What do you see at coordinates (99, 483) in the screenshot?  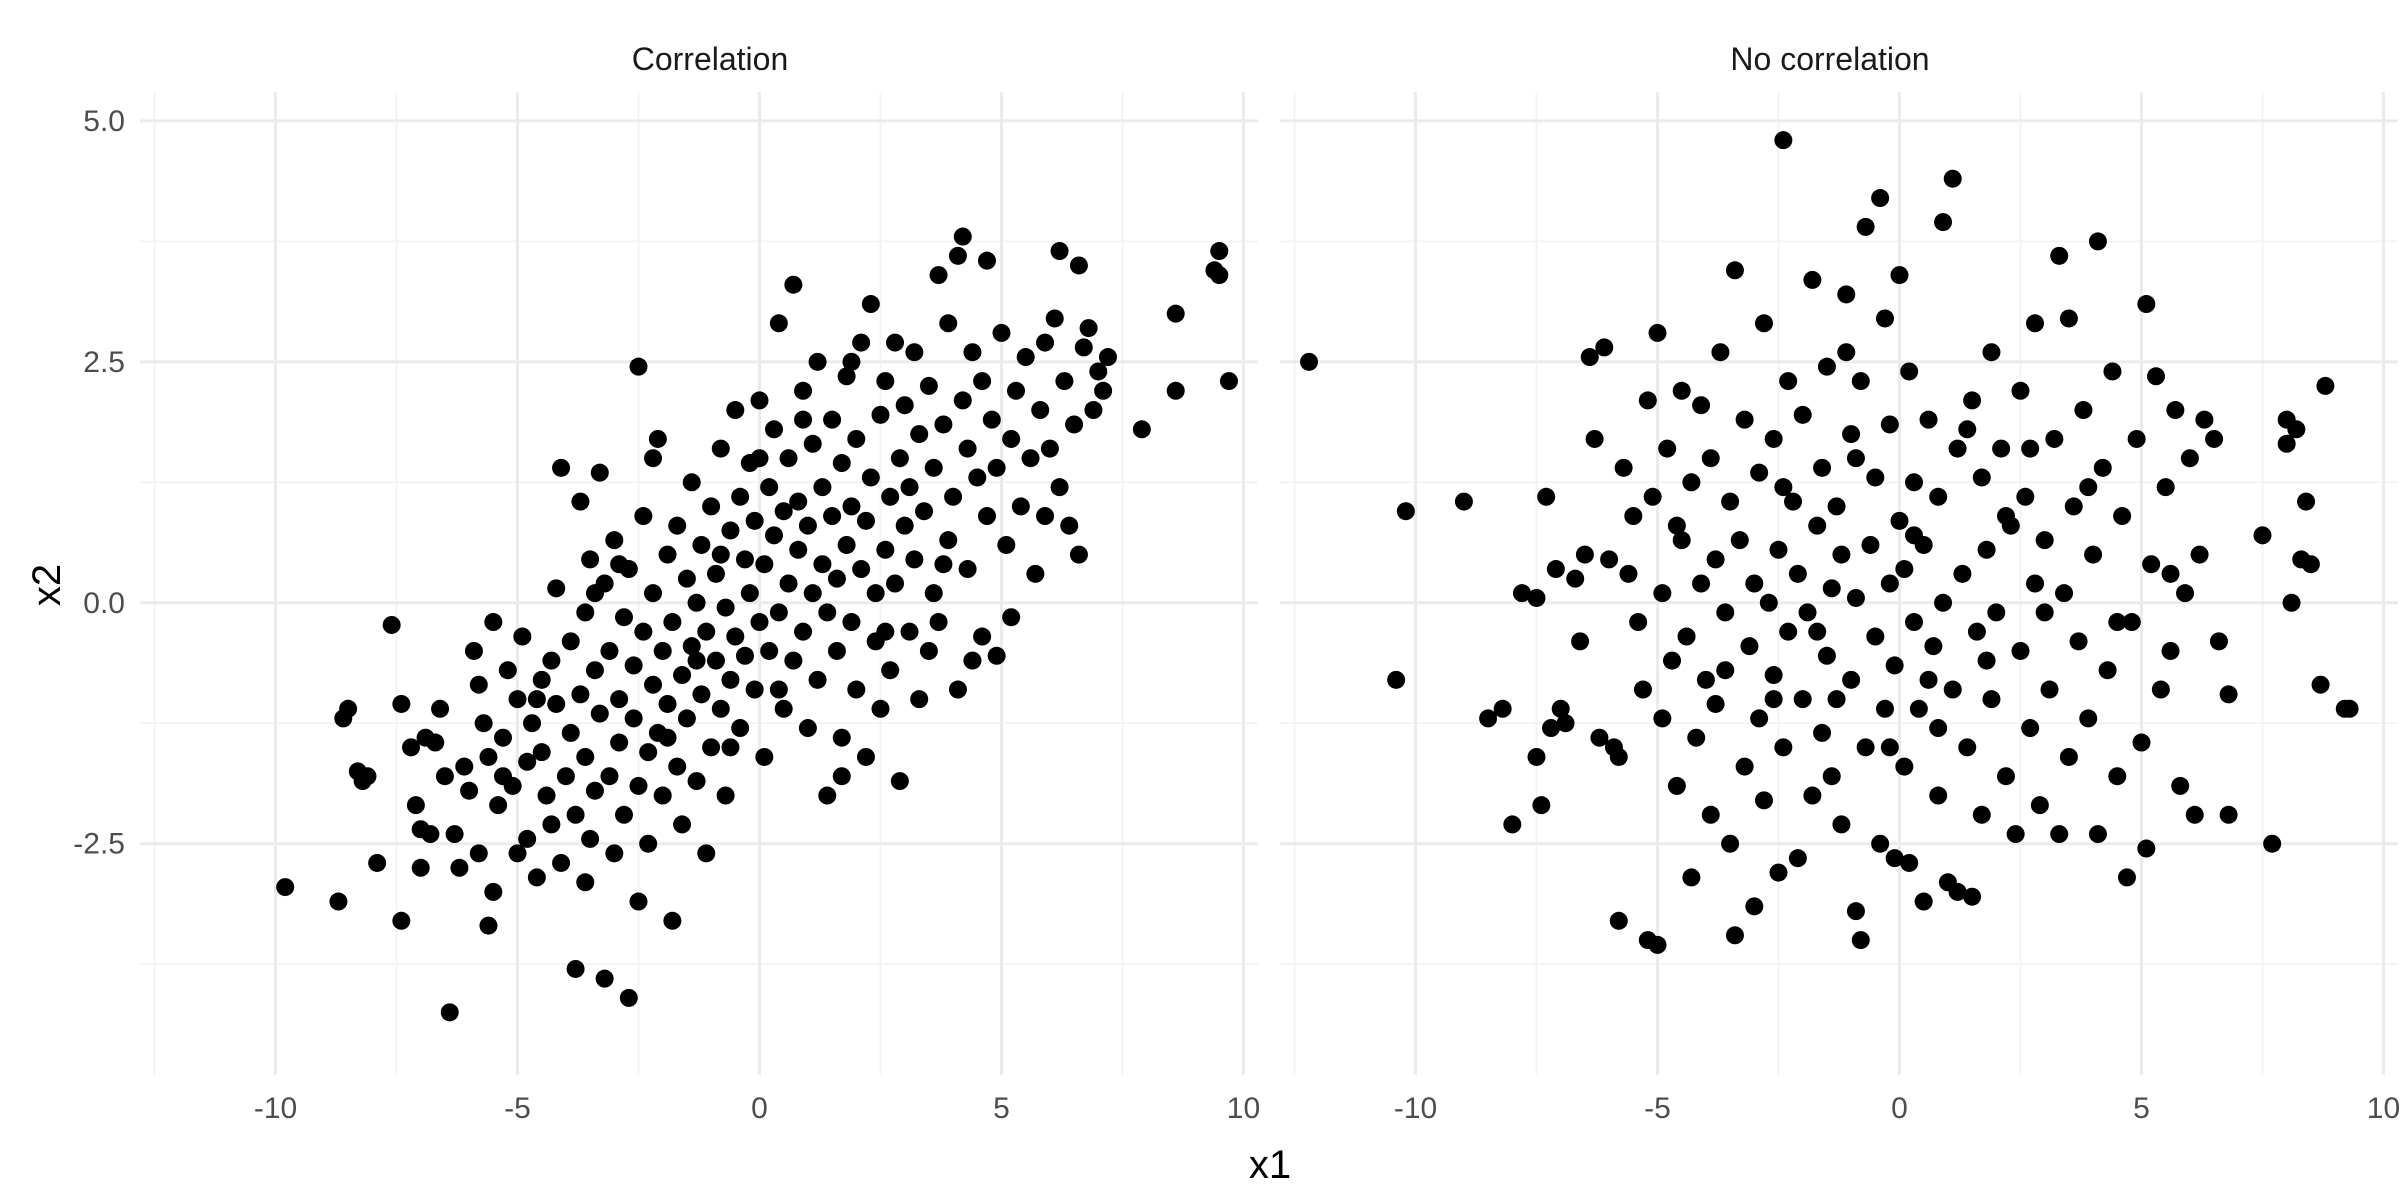 I see `y-tick-labels: -2.5 0.0 2.5 5.0` at bounding box center [99, 483].